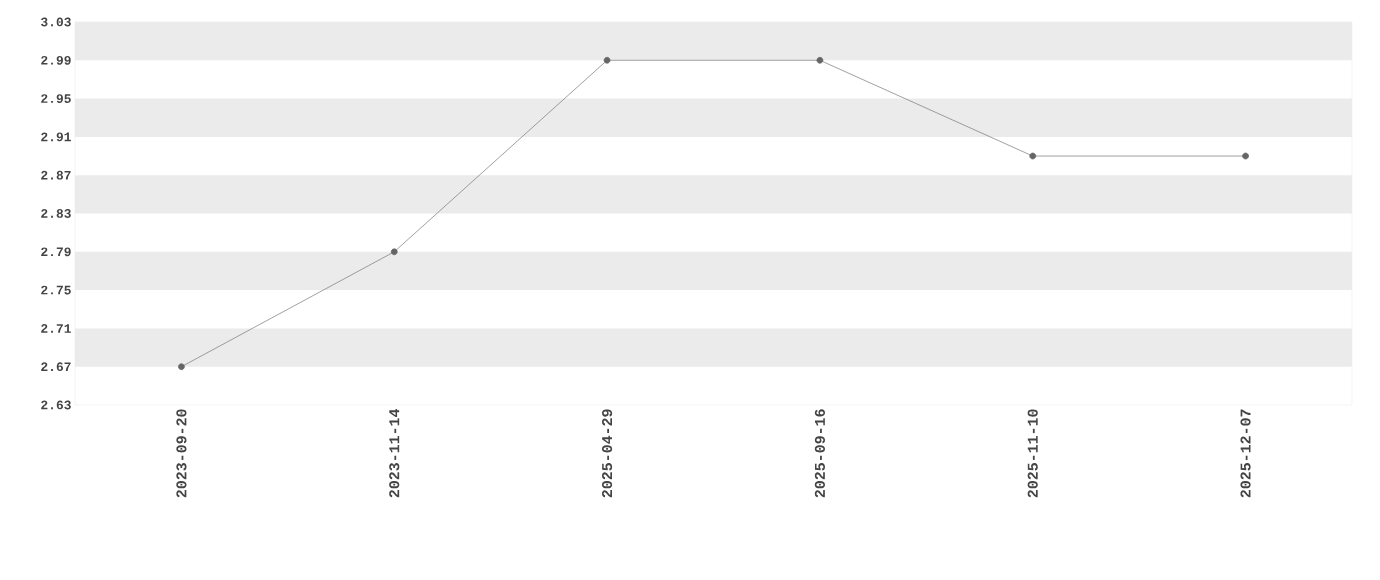  What do you see at coordinates (56, 290) in the screenshot?
I see `y-tick-label: 2.75` at bounding box center [56, 290].